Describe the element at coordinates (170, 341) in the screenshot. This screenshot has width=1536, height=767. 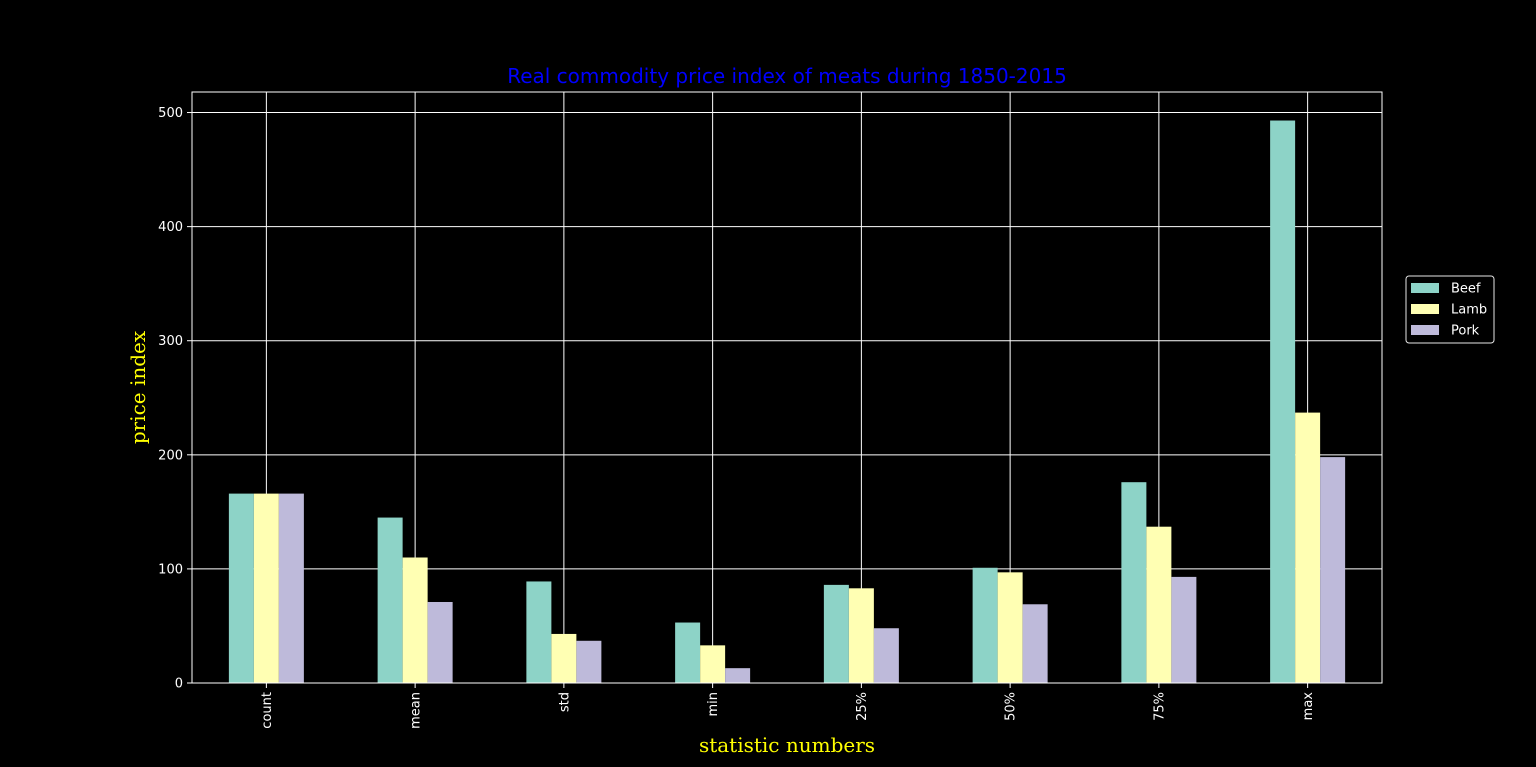
I see `y-tick-label: 300` at that location.